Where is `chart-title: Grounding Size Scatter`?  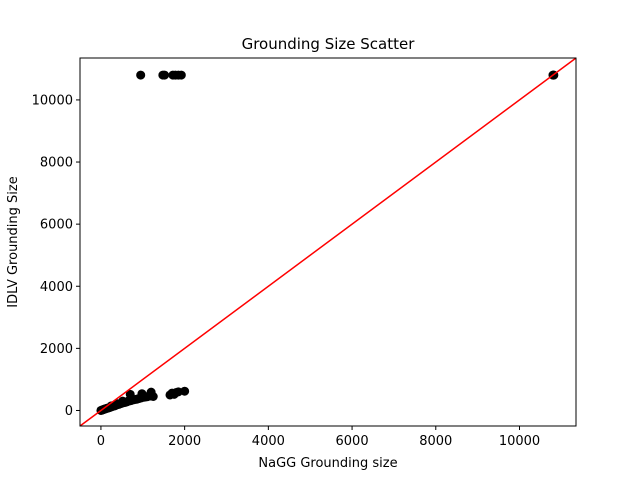
chart-title: Grounding Size Scatter is located at coordinates (329, 44).